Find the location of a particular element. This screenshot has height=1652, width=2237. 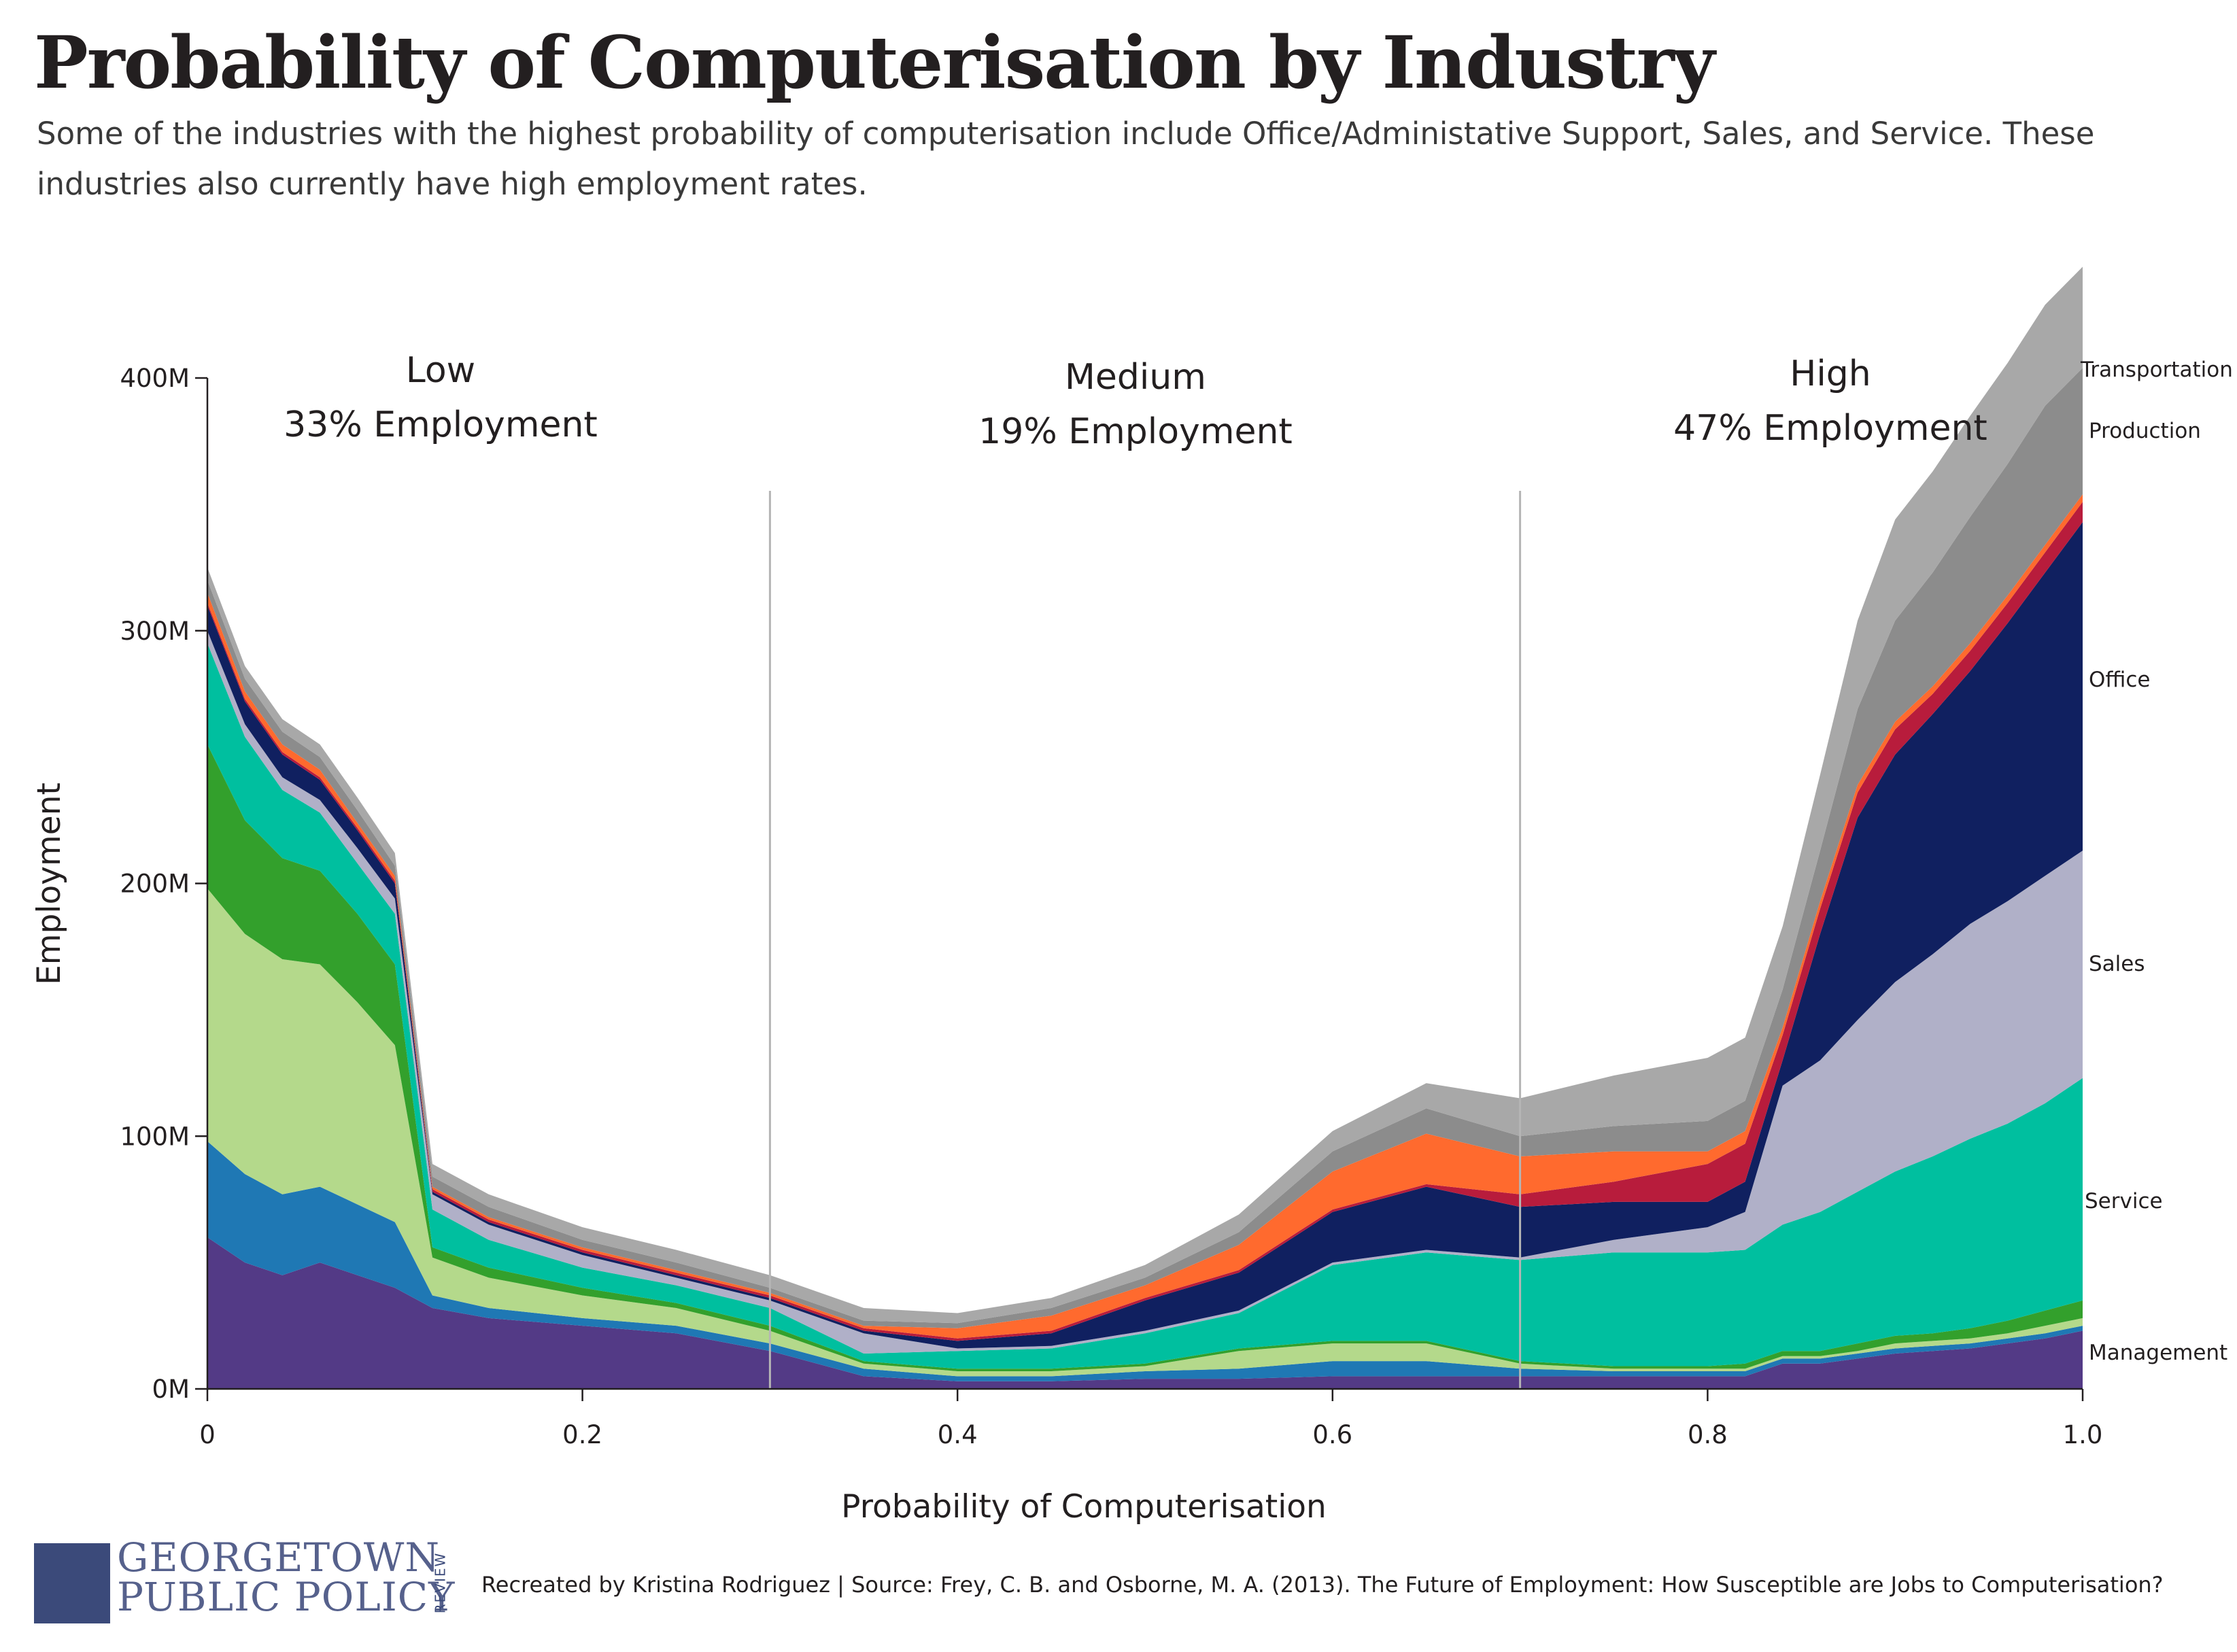

x-tick-label: 0.6 is located at coordinates (1332, 1434).